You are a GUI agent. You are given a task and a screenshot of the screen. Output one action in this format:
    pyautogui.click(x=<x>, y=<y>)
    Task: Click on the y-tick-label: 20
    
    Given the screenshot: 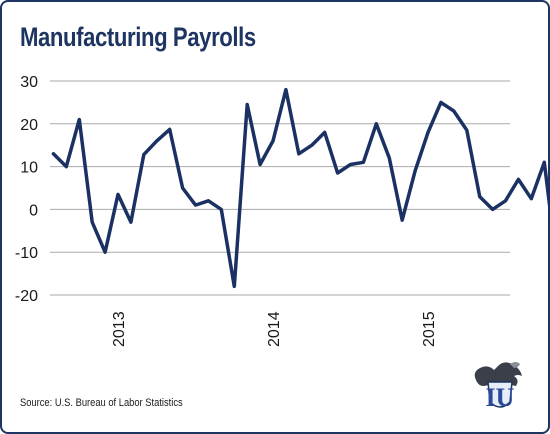 What is the action you would take?
    pyautogui.click(x=29, y=125)
    